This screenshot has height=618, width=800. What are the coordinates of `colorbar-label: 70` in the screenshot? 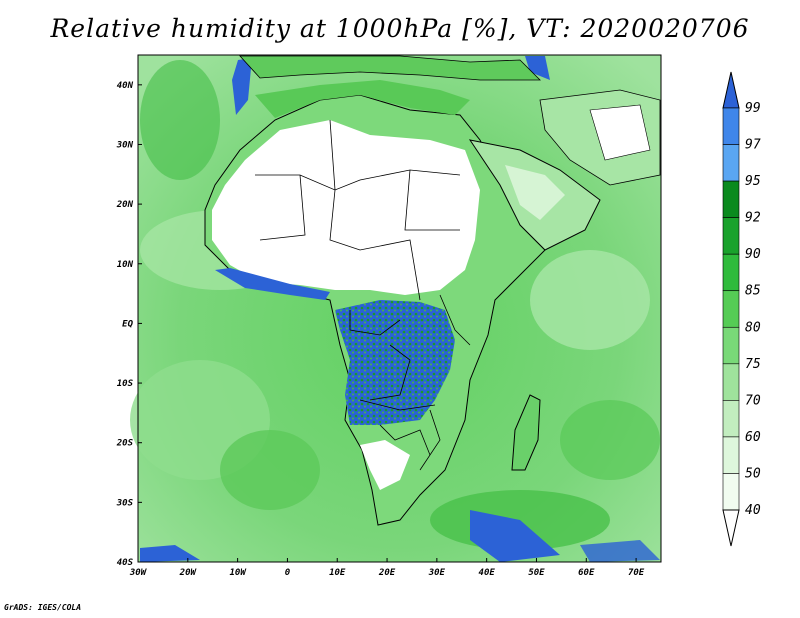 It's located at (753, 400).